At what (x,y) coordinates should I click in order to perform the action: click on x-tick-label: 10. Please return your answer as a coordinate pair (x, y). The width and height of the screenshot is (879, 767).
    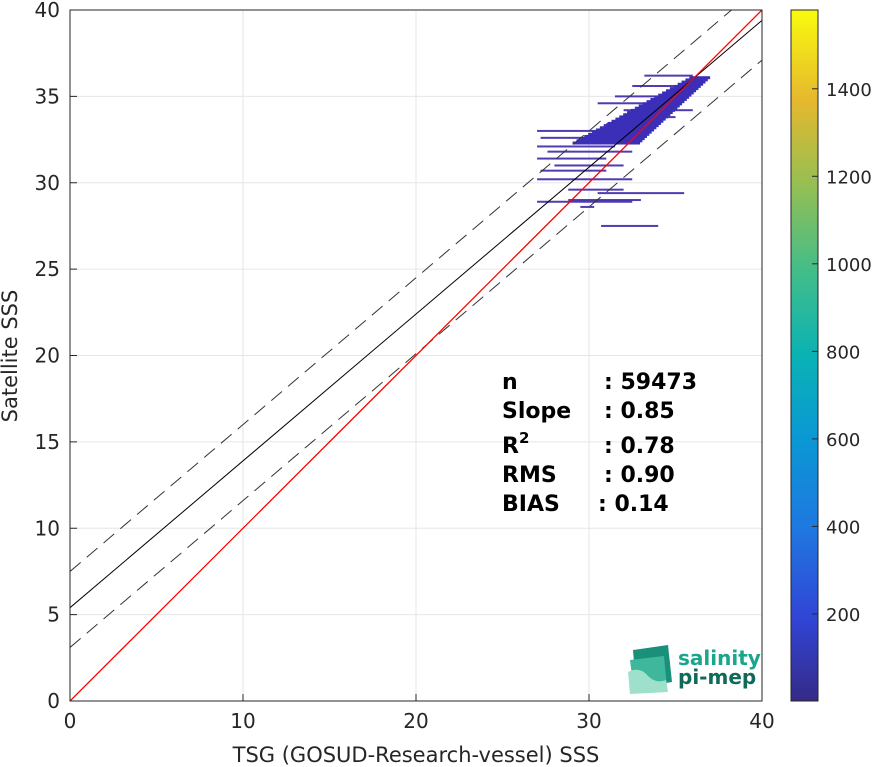
    Looking at the image, I should click on (242, 721).